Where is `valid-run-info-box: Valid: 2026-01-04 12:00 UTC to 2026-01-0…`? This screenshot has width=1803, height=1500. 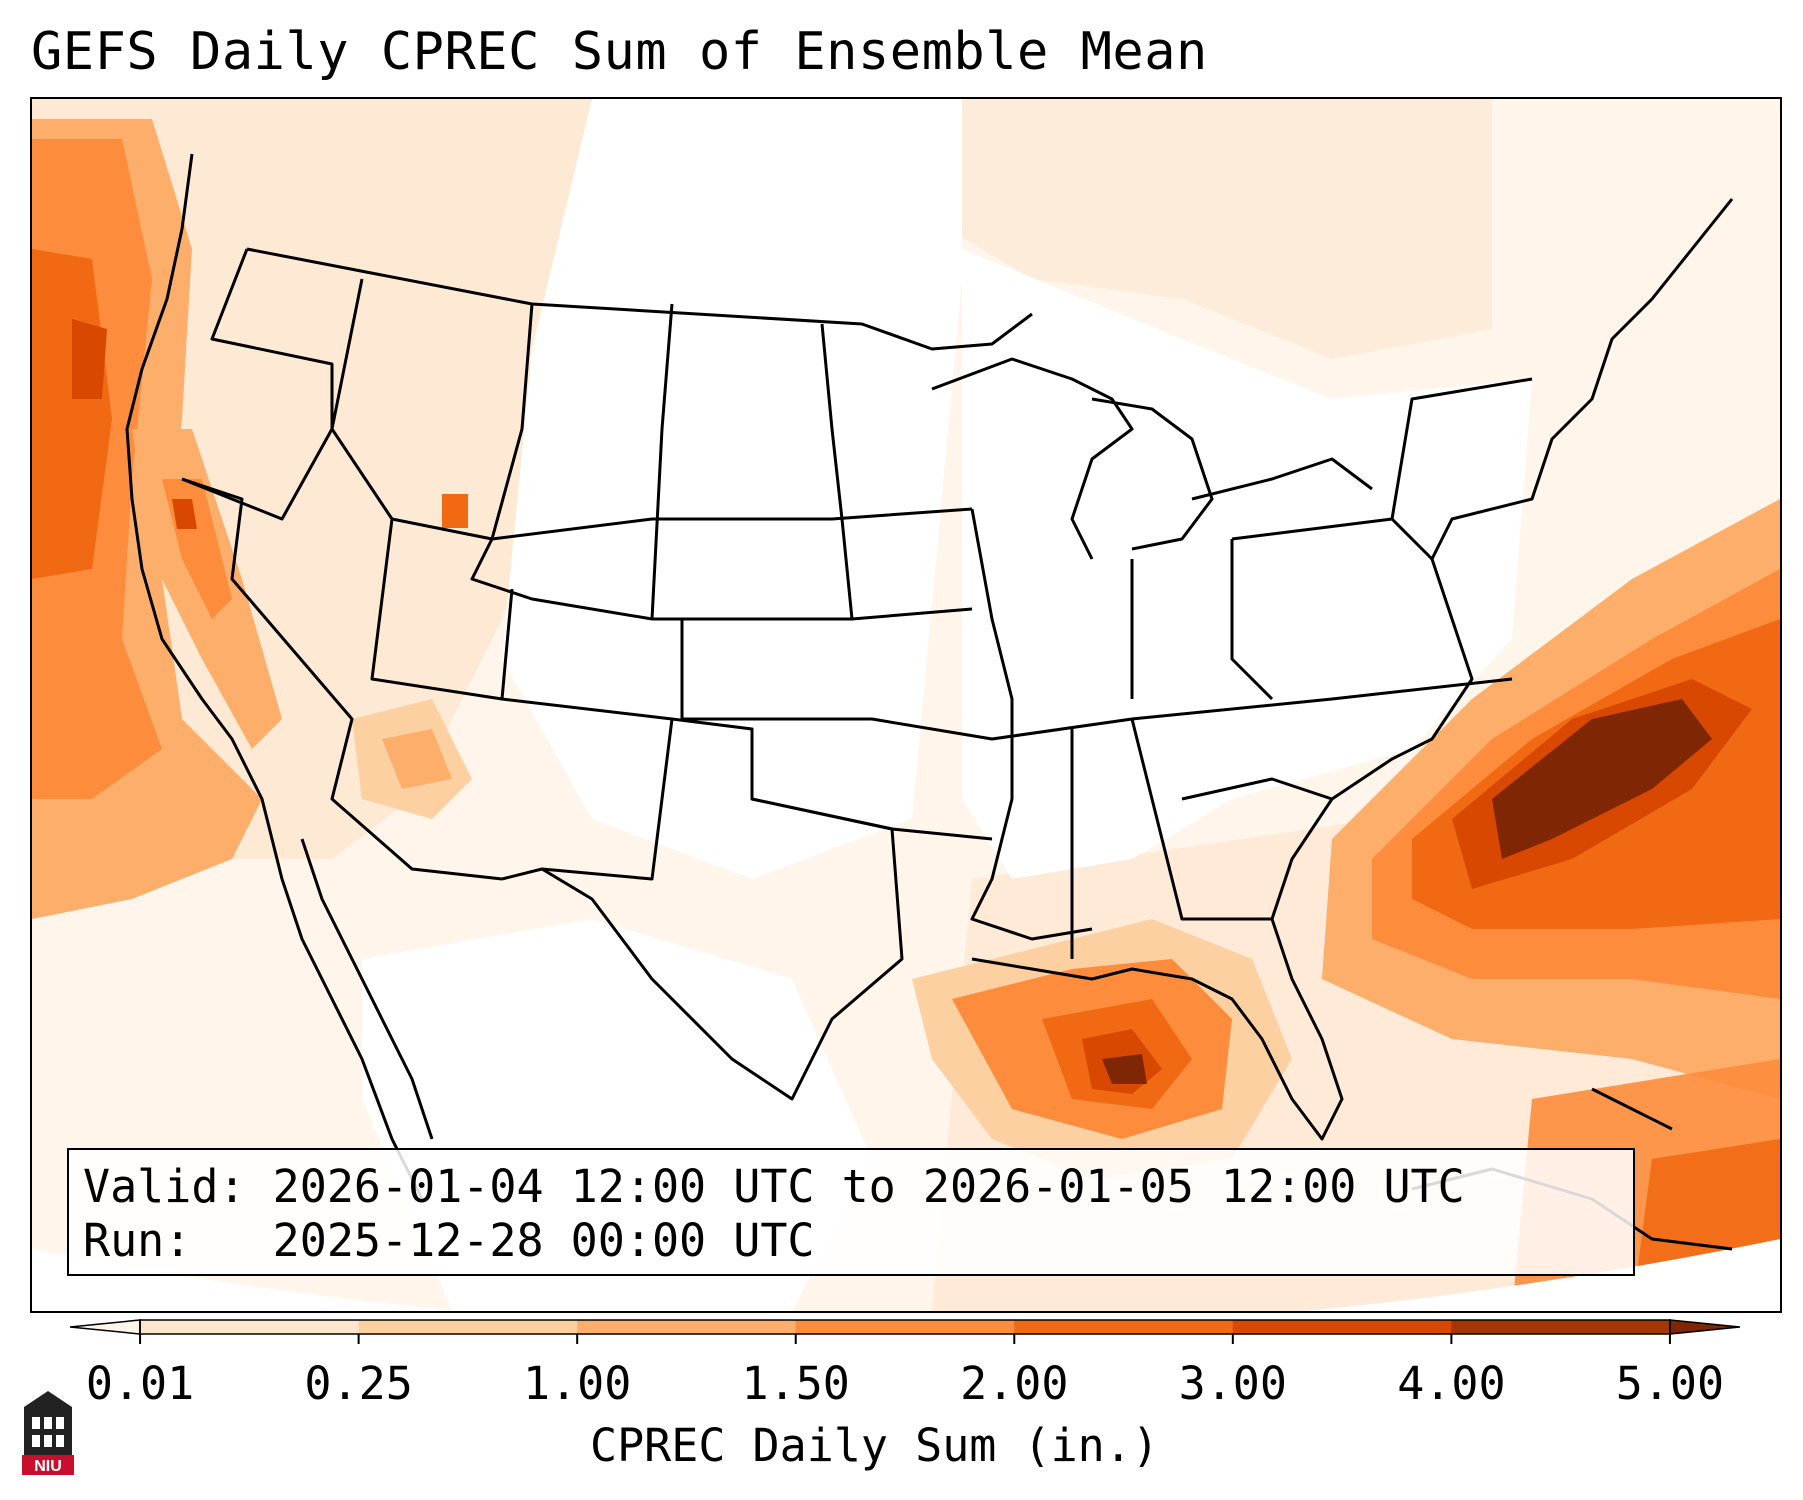 valid-run-info-box: Valid: 2026-01-04 12:00 UTC to 2026-01-0… is located at coordinates (851, 1212).